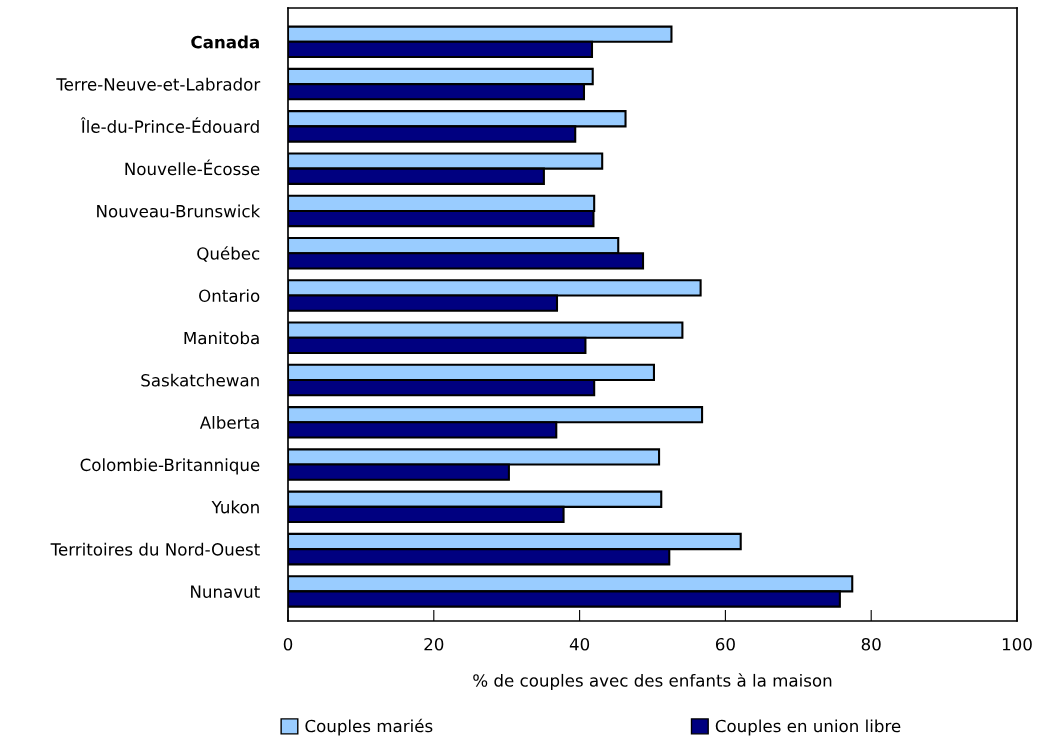 The width and height of the screenshot is (1037, 747). Describe the element at coordinates (170, 466) in the screenshot. I see `y-tick-label: Colombie-Britannique` at that location.